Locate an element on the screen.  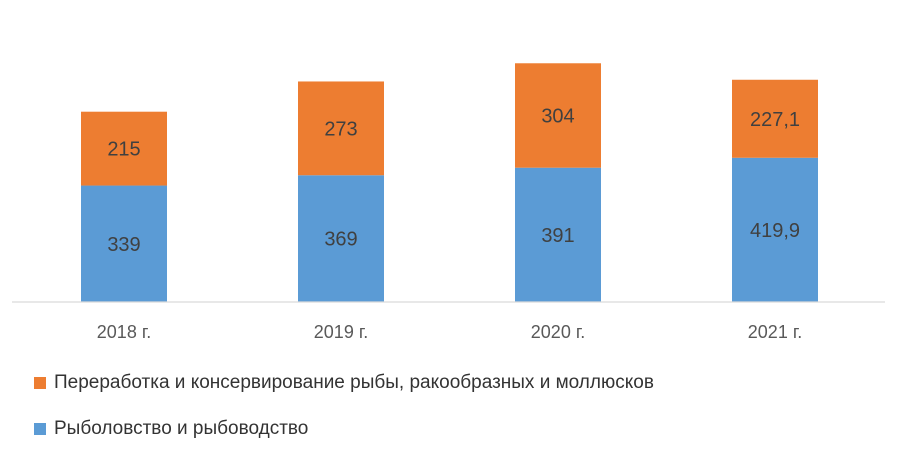
data-label-fishing-3: 419,9 is located at coordinates (775, 231).